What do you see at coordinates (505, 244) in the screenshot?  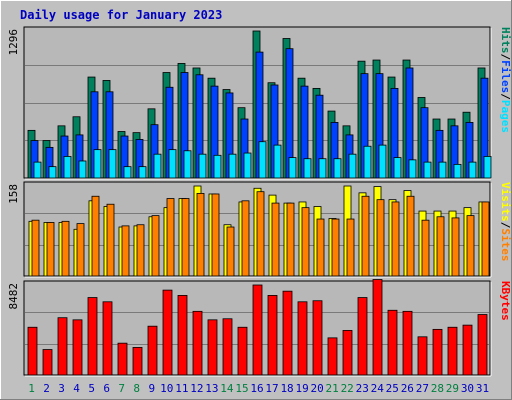 I see `legend-item-sites: Sites` at bounding box center [505, 244].